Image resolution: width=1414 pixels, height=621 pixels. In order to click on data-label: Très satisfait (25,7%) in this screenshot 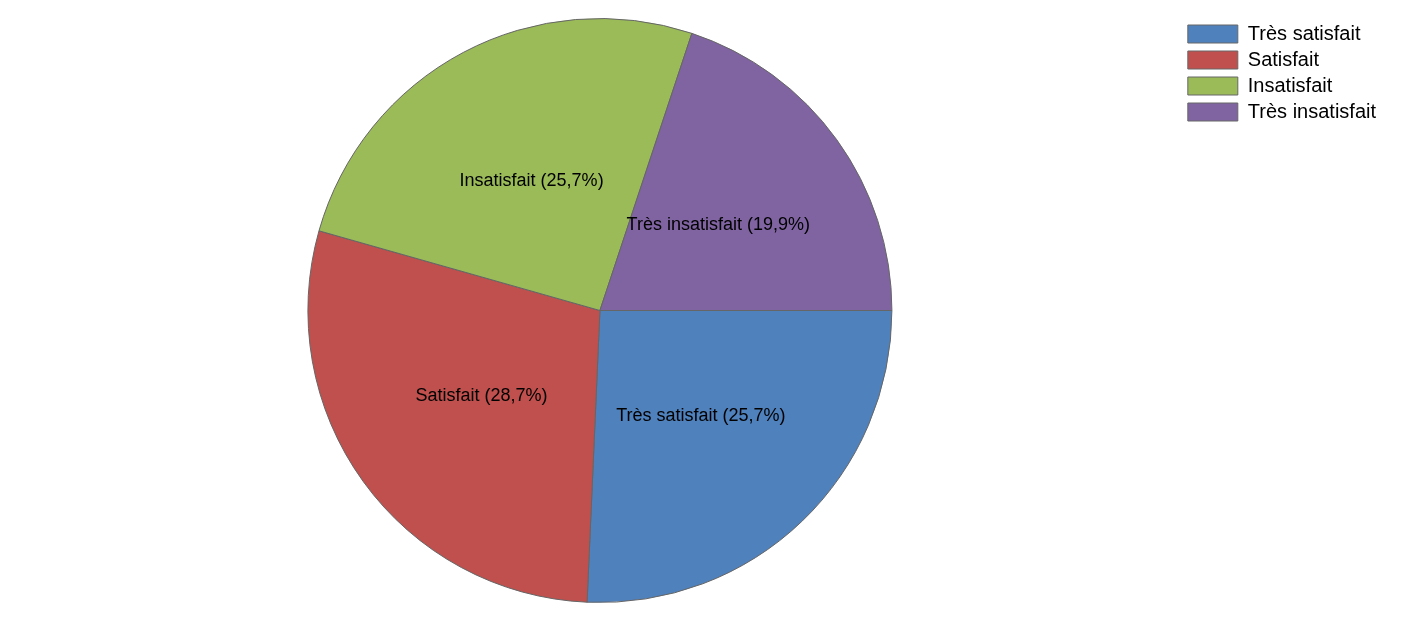, I will do `click(701, 414)`.